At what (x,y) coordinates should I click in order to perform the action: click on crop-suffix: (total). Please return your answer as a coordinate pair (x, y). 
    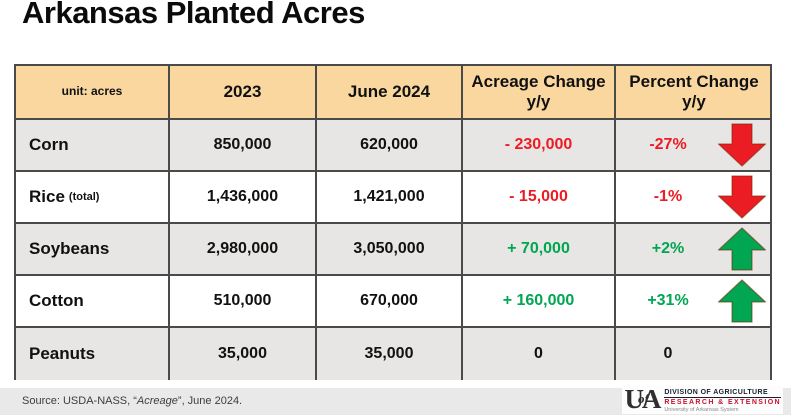
    Looking at the image, I should click on (84, 196).